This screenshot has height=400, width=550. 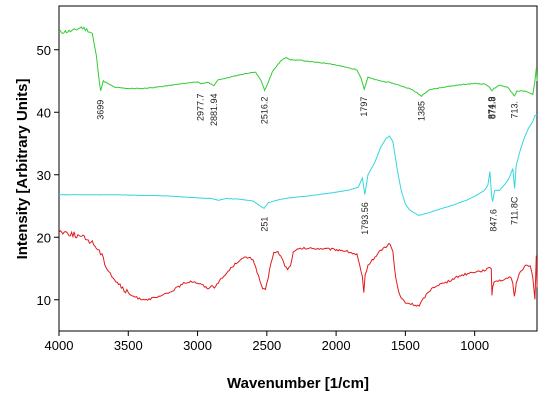 I want to click on x-tick-label: 2500, so click(x=266, y=345).